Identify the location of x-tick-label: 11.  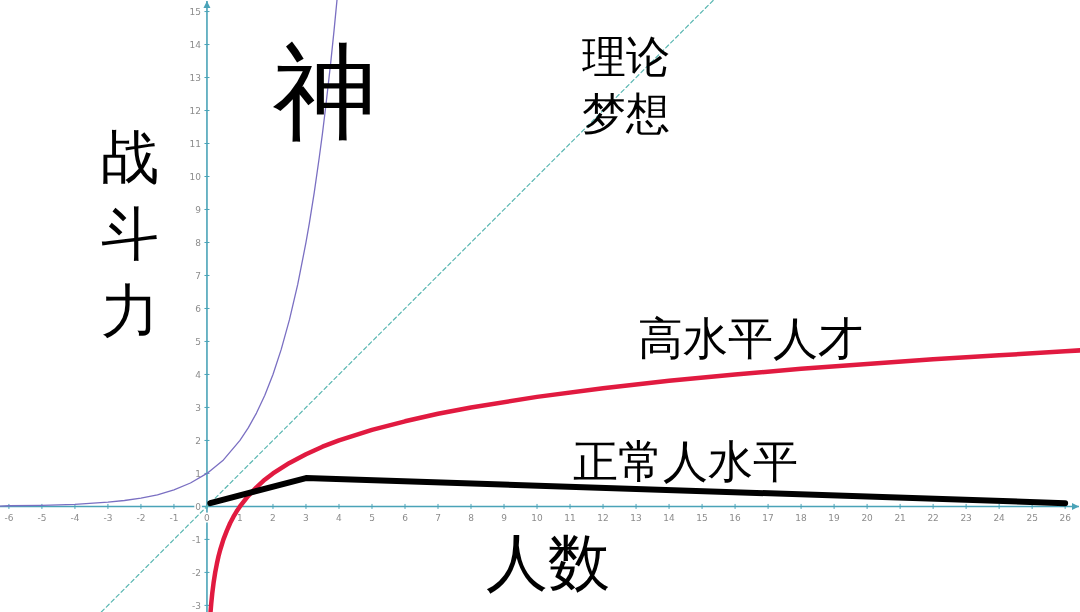
(570, 518).